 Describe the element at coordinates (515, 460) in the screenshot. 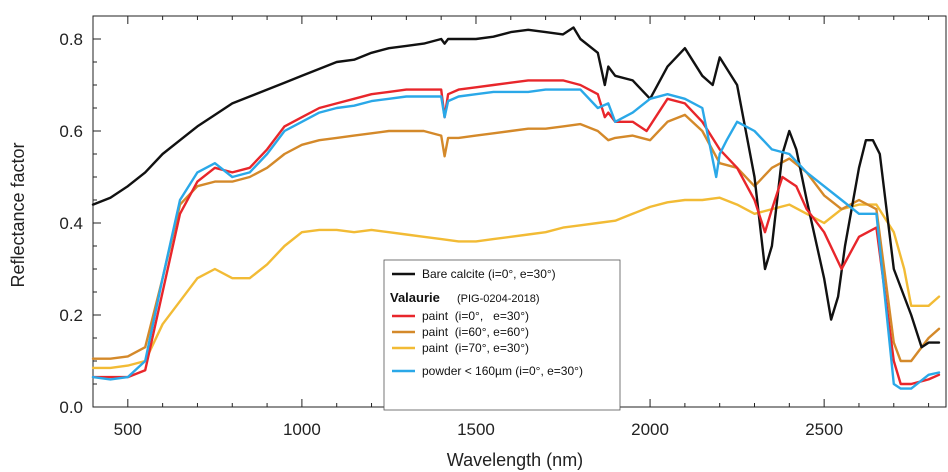

I see `x-axis-label: Wavelength (nm)` at that location.